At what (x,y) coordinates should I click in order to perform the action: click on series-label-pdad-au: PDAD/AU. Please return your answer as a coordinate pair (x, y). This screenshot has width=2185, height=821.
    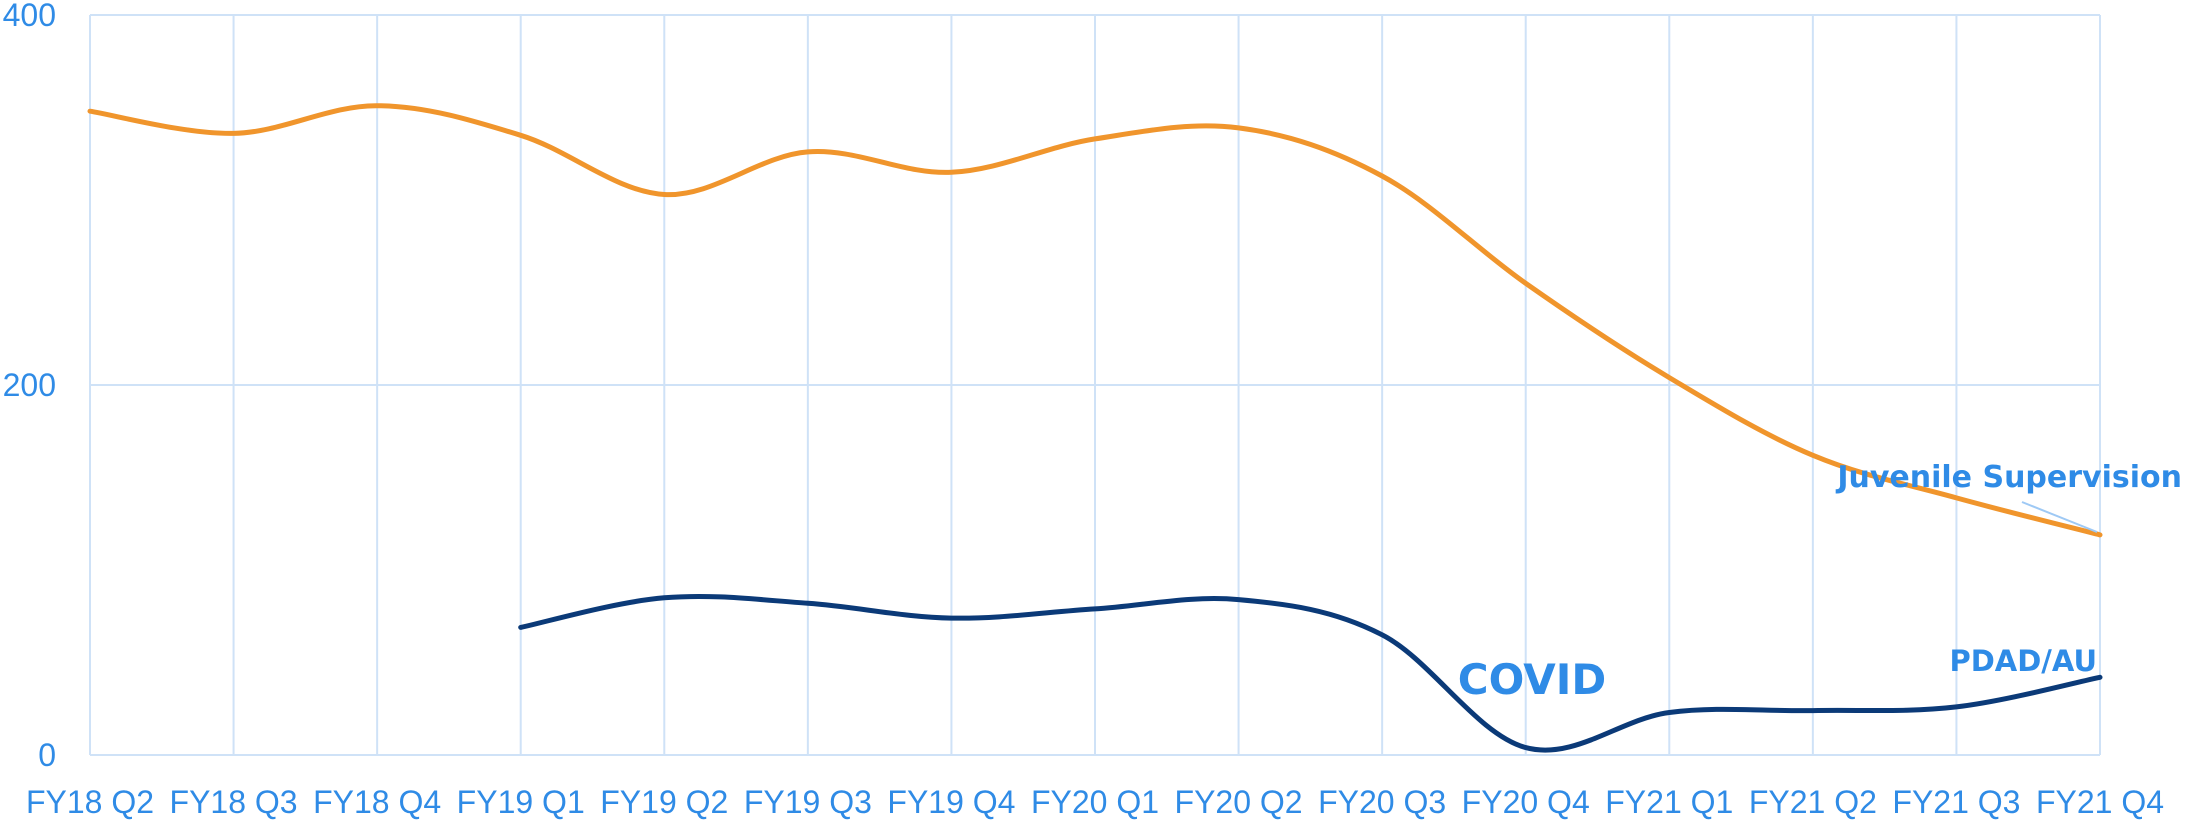
    Looking at the image, I should click on (2023, 661).